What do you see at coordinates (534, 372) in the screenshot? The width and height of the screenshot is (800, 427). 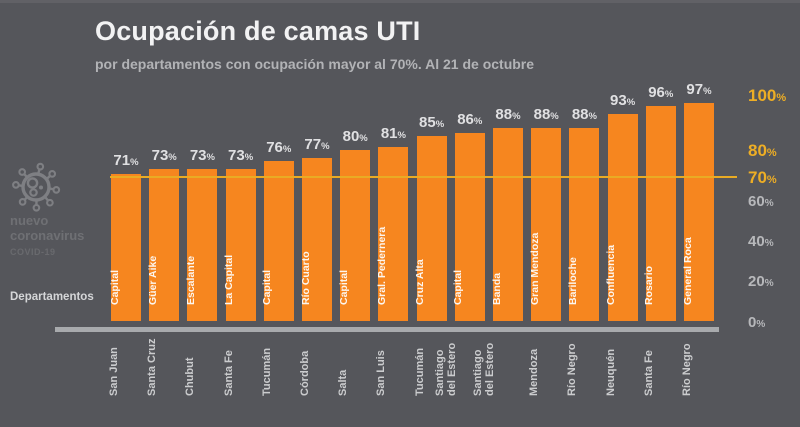 I see `x-axis-province-label: Mendoza` at bounding box center [534, 372].